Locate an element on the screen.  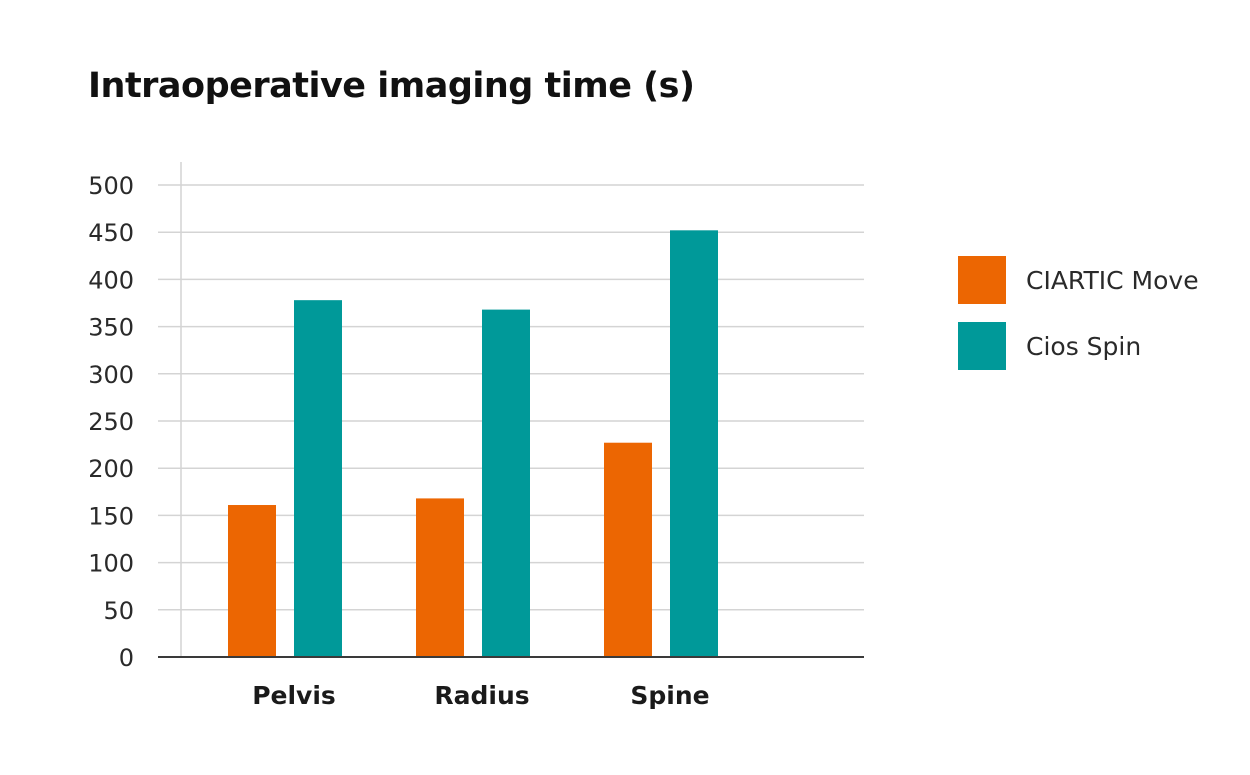
y-tick-label: 350 is located at coordinates (111, 328).